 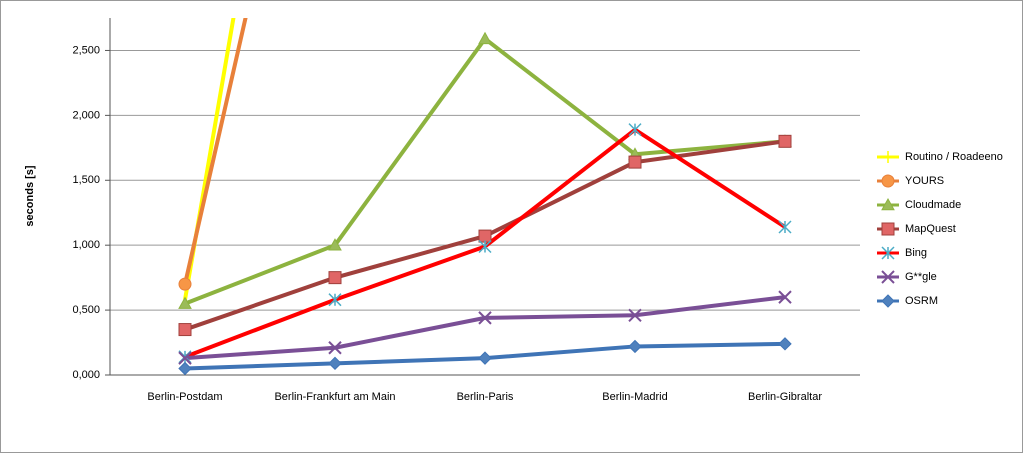 I want to click on y-tick-label: 0,500, so click(x=86, y=310).